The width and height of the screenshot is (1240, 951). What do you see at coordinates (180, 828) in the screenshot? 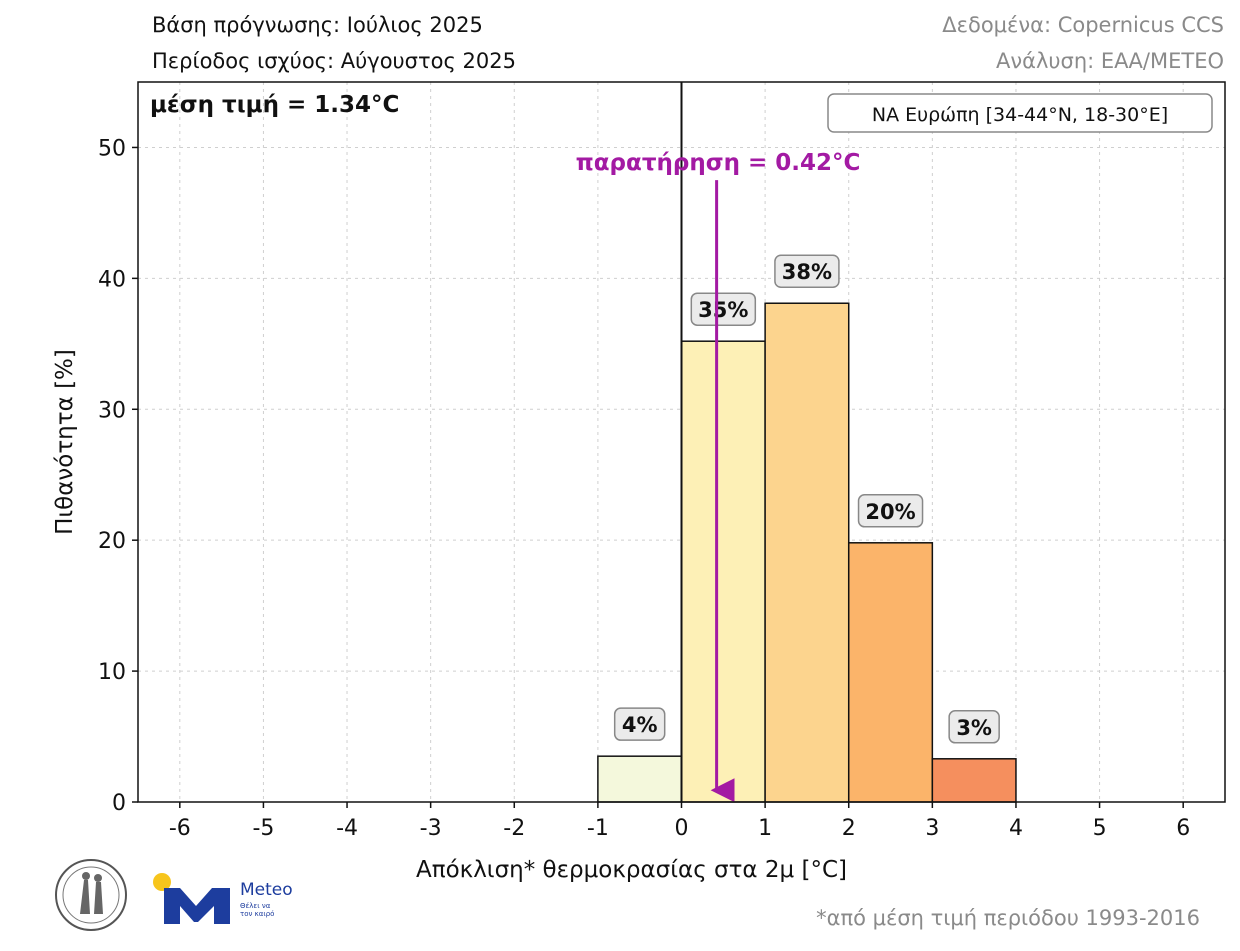
I see `x-tick-label: -6` at bounding box center [180, 828].